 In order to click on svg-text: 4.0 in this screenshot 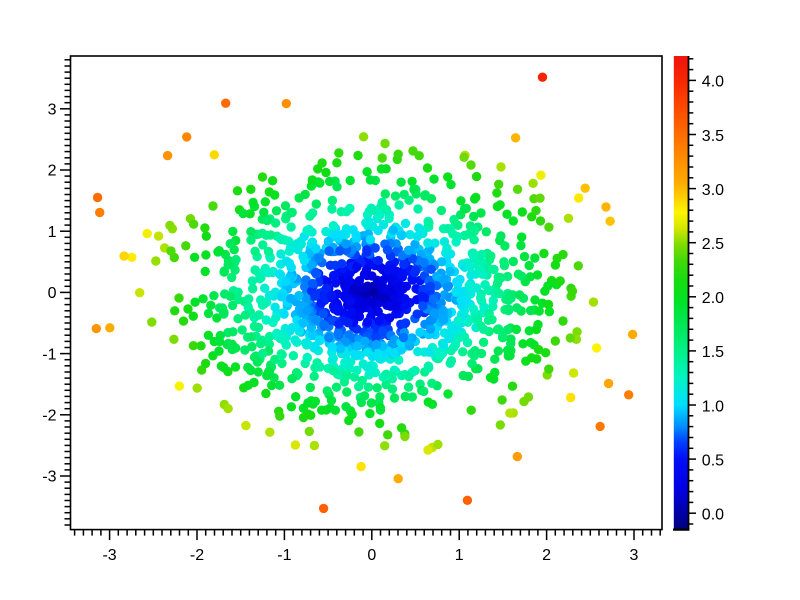, I will do `click(713, 82)`.